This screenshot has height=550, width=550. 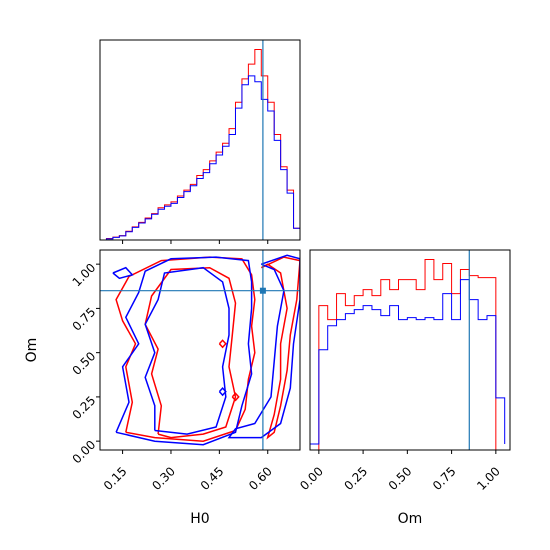 I want to click on h0-ticklabel-3: 0.60, so click(x=260, y=478).